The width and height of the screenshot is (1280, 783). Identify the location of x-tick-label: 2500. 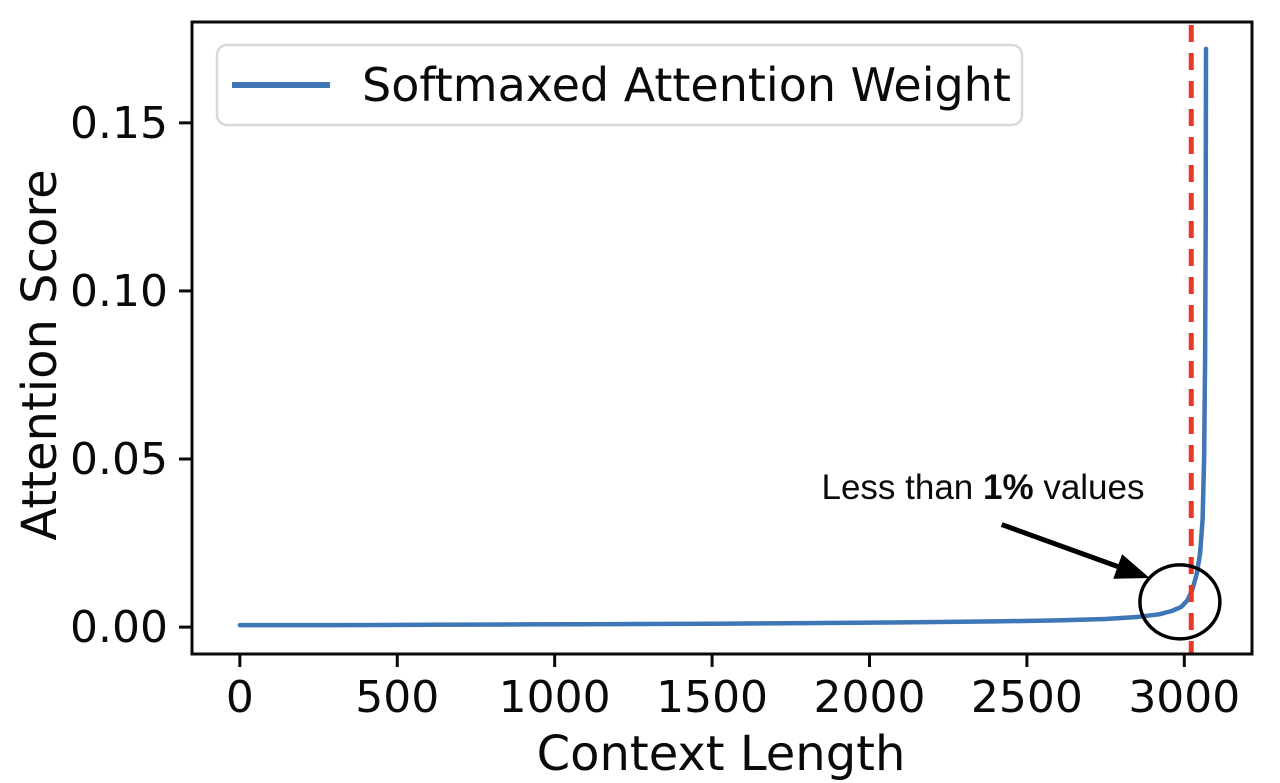
(1027, 697).